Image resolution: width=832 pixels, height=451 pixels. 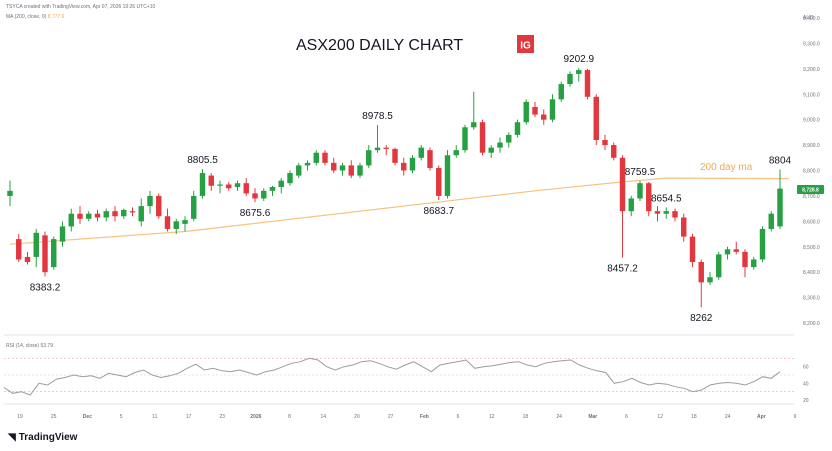 I want to click on y-tick-label: 9,000.0, so click(x=811, y=121).